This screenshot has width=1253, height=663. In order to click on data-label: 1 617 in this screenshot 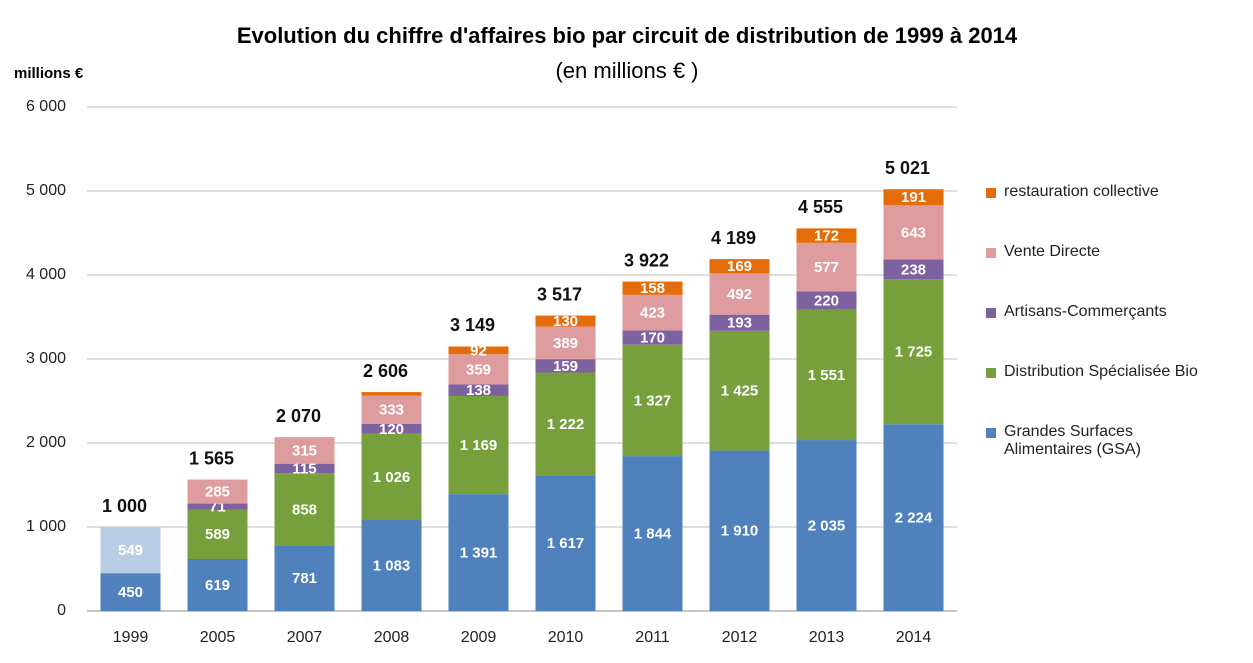, I will do `click(566, 543)`.